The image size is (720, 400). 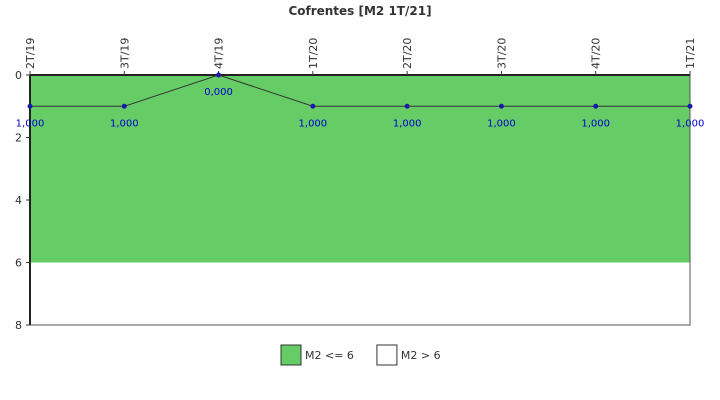 I want to click on legend-label: M2 > 6, so click(x=421, y=355).